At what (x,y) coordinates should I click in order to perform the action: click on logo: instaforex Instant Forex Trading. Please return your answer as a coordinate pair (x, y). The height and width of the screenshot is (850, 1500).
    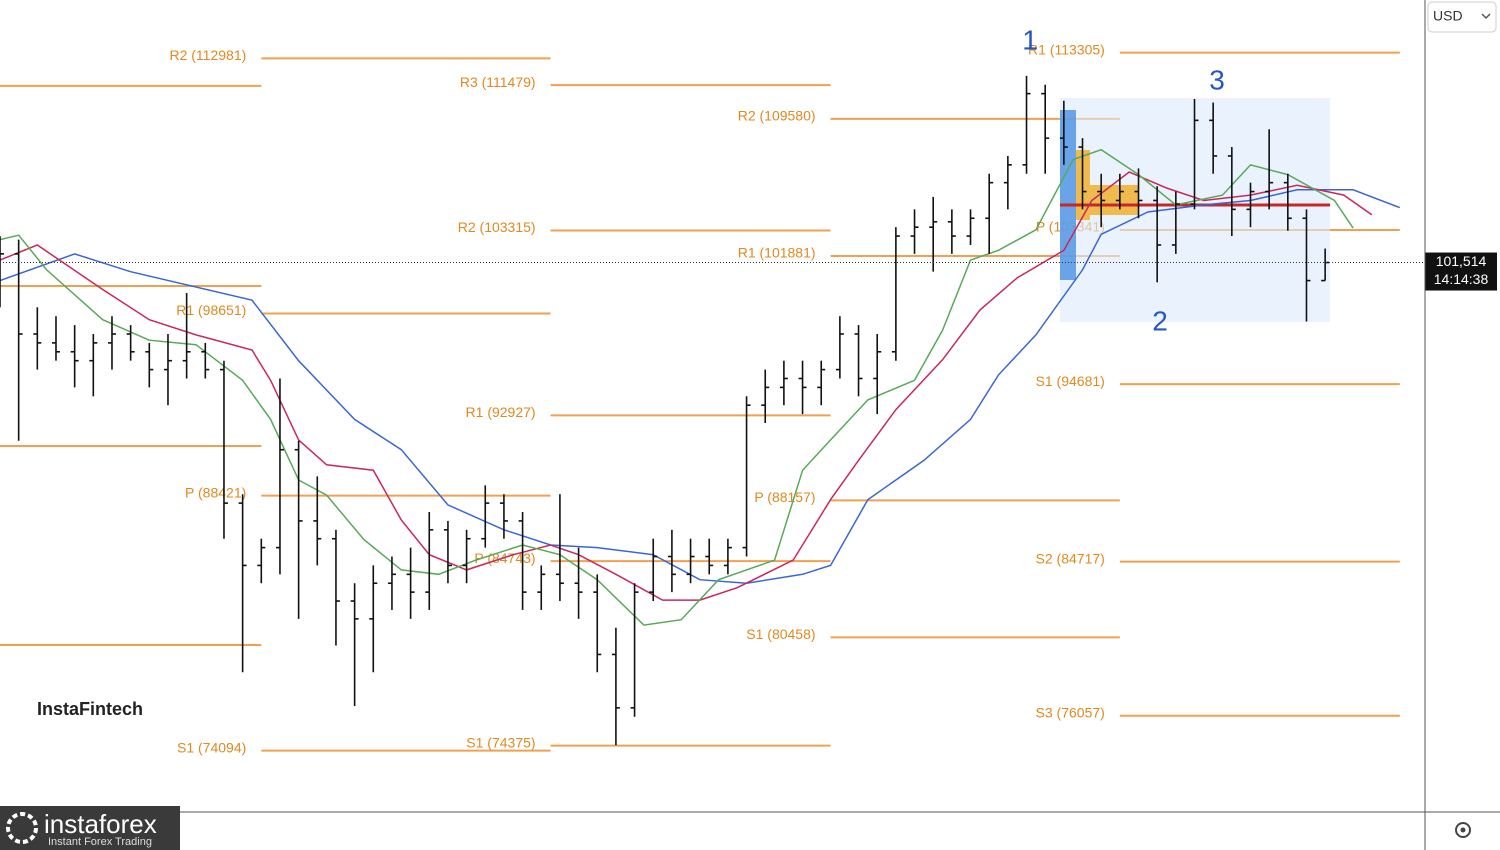
    Looking at the image, I should click on (90, 828).